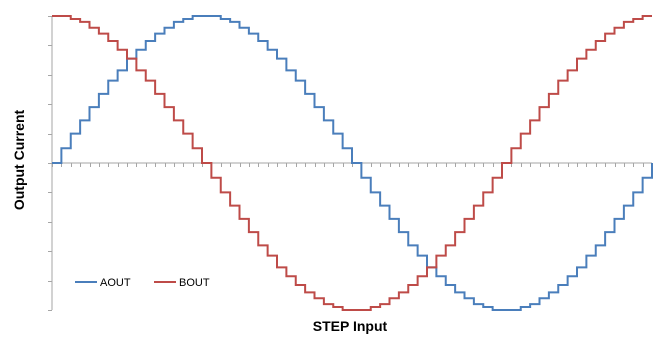 The height and width of the screenshot is (337, 655). I want to click on legend-label-bout: BOUT, so click(194, 283).